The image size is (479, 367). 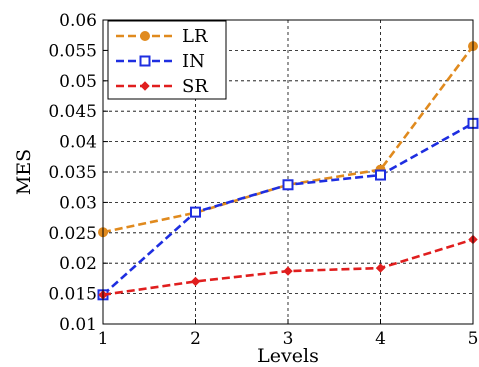 What do you see at coordinates (72, 234) in the screenshot?
I see `y-tick-label: 0.025` at bounding box center [72, 234].